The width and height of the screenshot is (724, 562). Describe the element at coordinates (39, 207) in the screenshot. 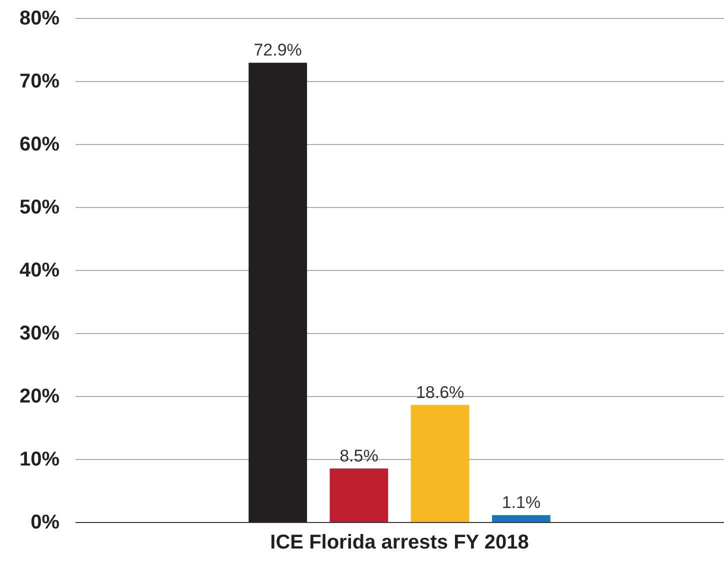

I see `y-tick-label: 50%` at that location.